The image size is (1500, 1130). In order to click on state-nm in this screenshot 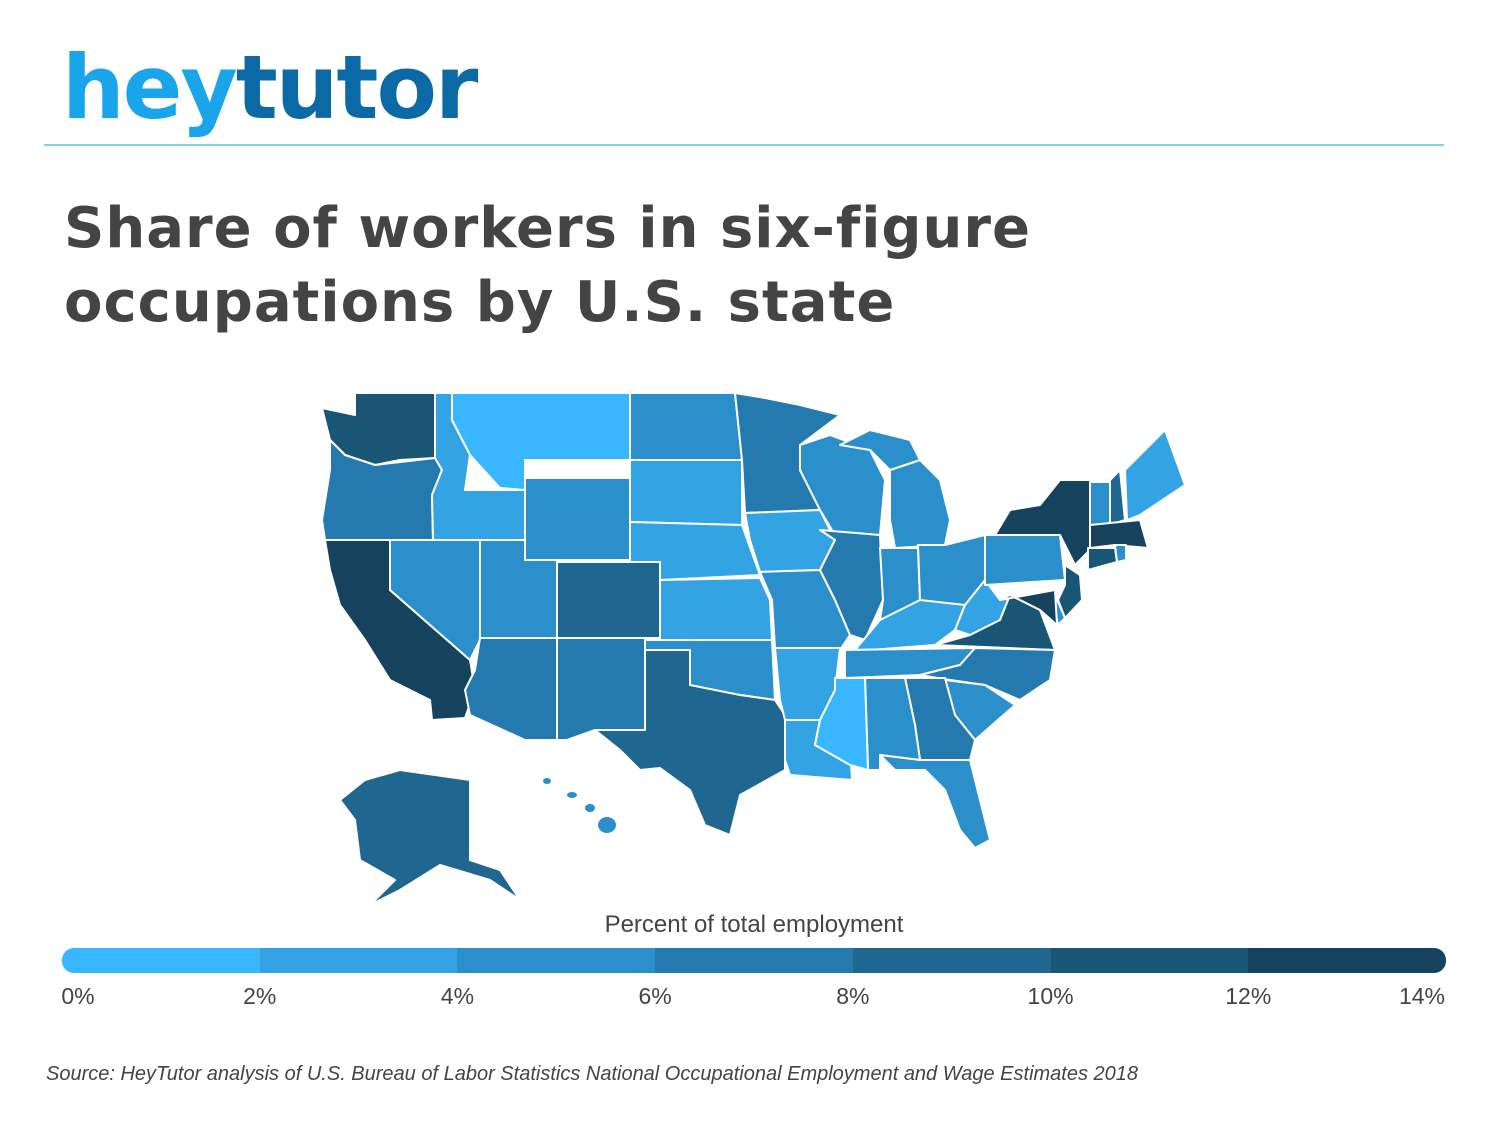, I will do `click(601, 689)`.